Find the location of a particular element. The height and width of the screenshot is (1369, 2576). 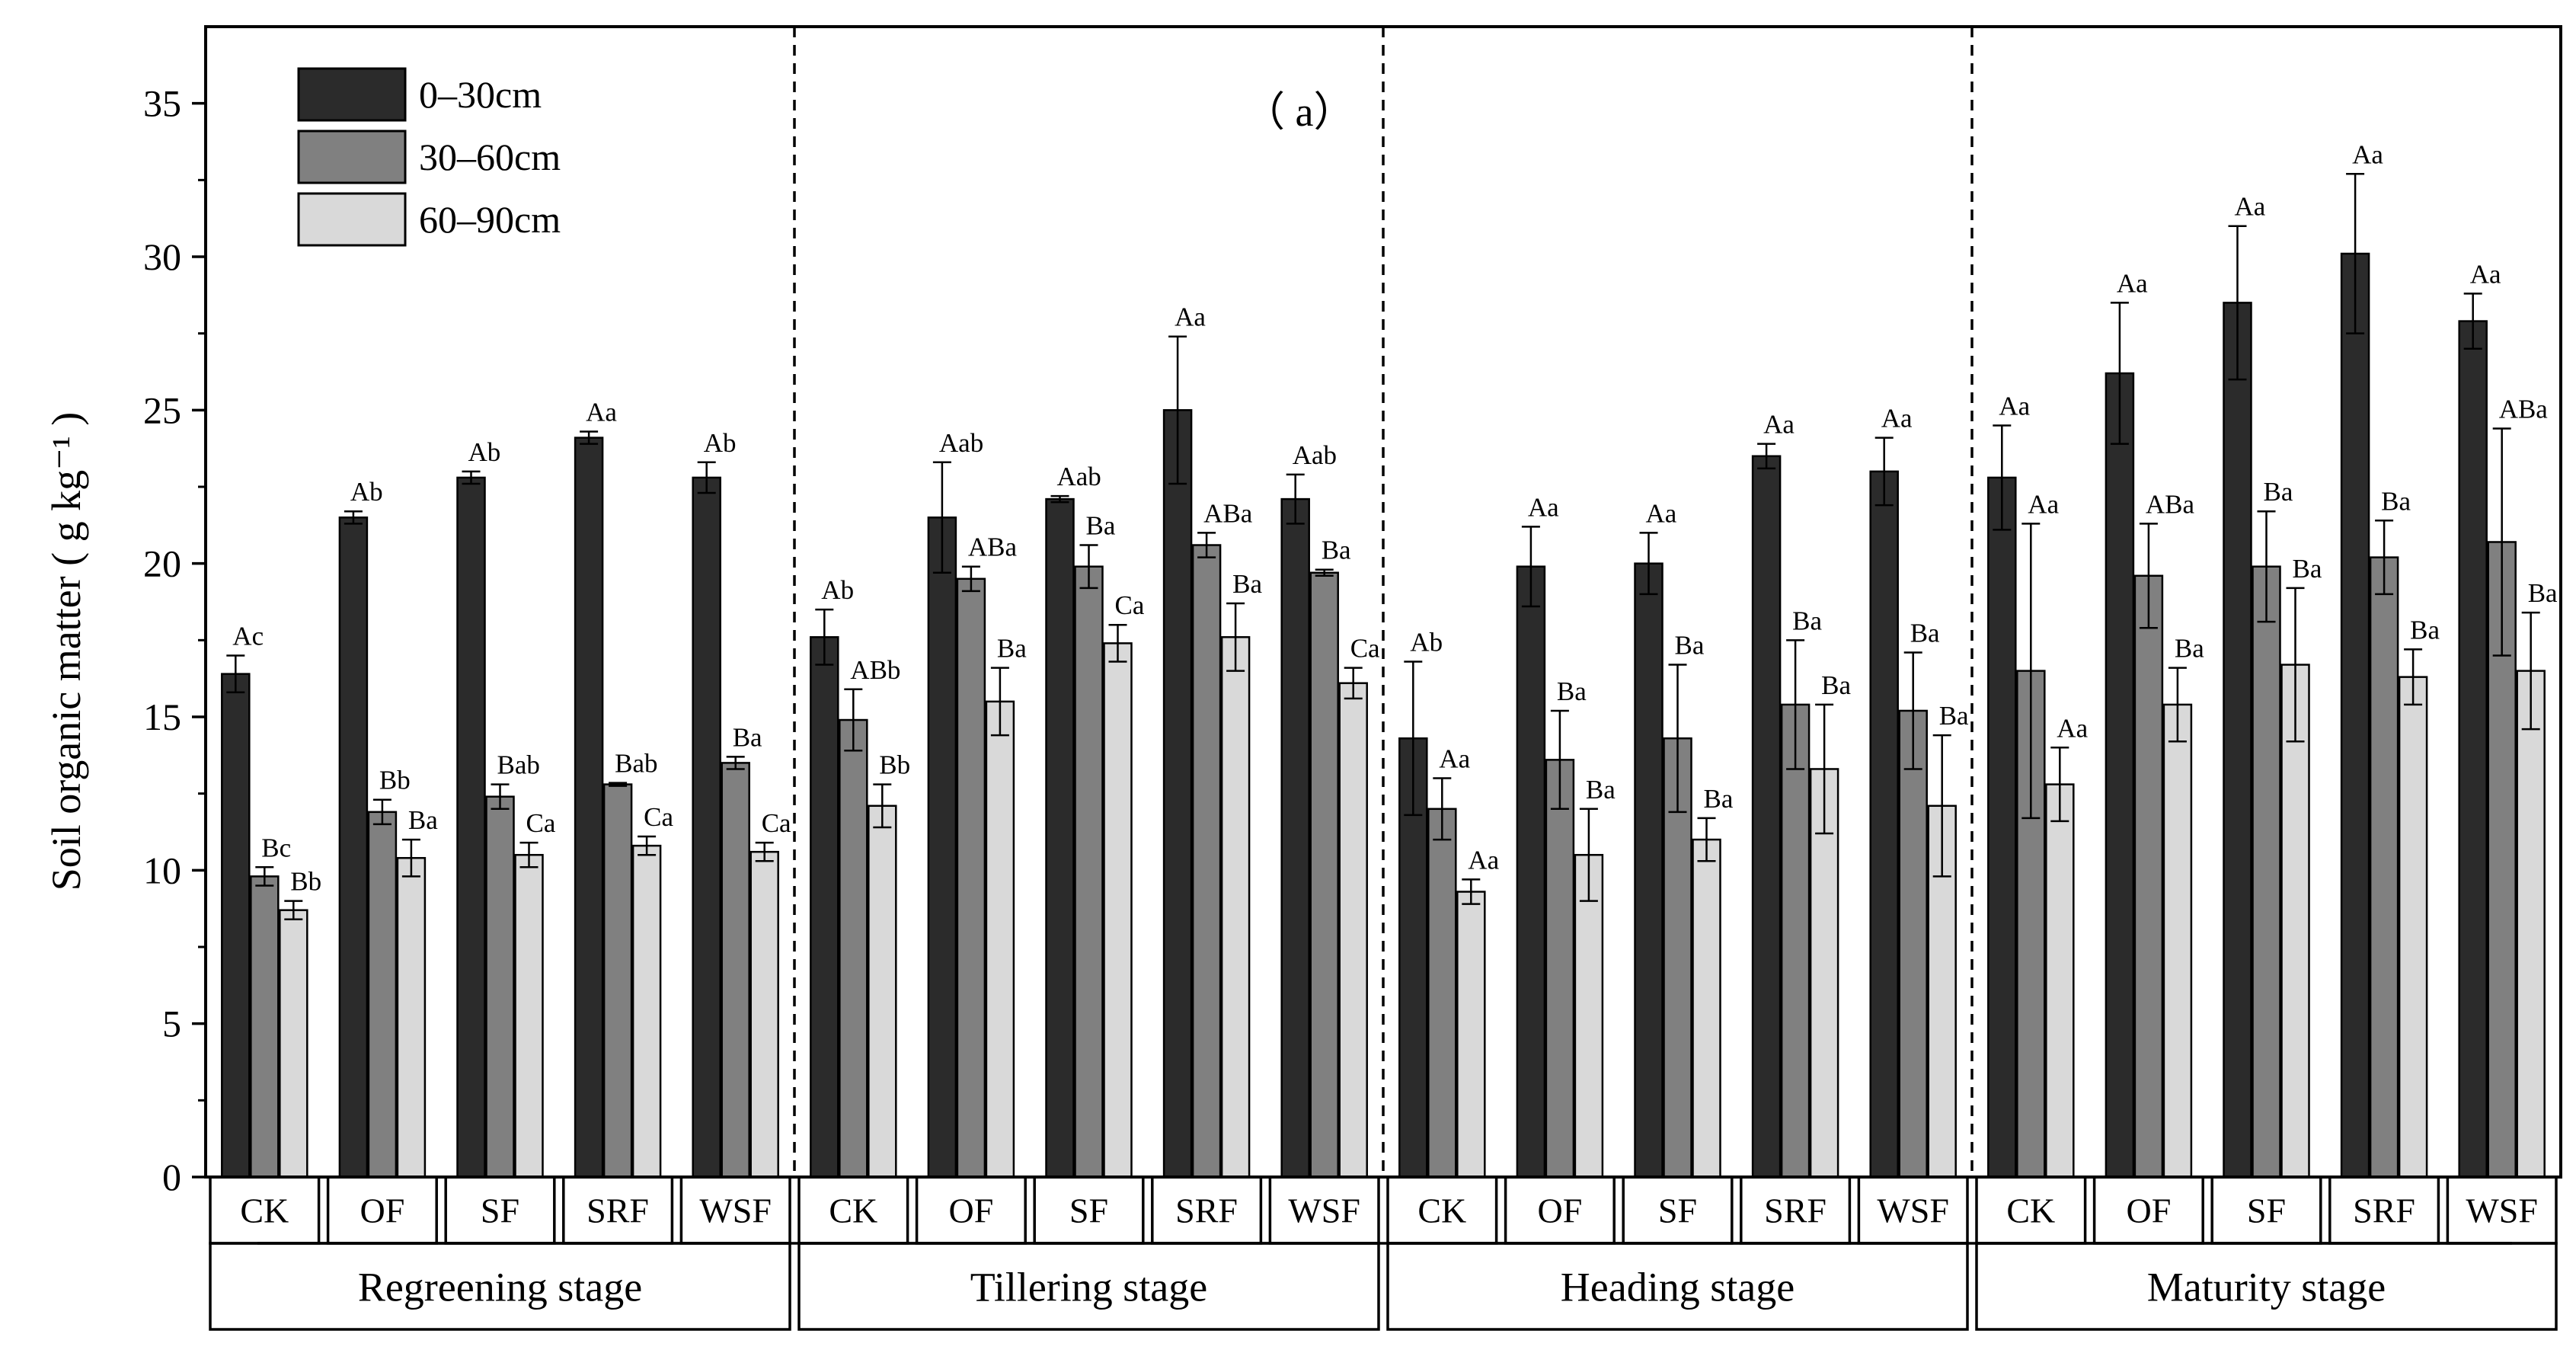

legend-label: 30–60cm is located at coordinates (490, 157).